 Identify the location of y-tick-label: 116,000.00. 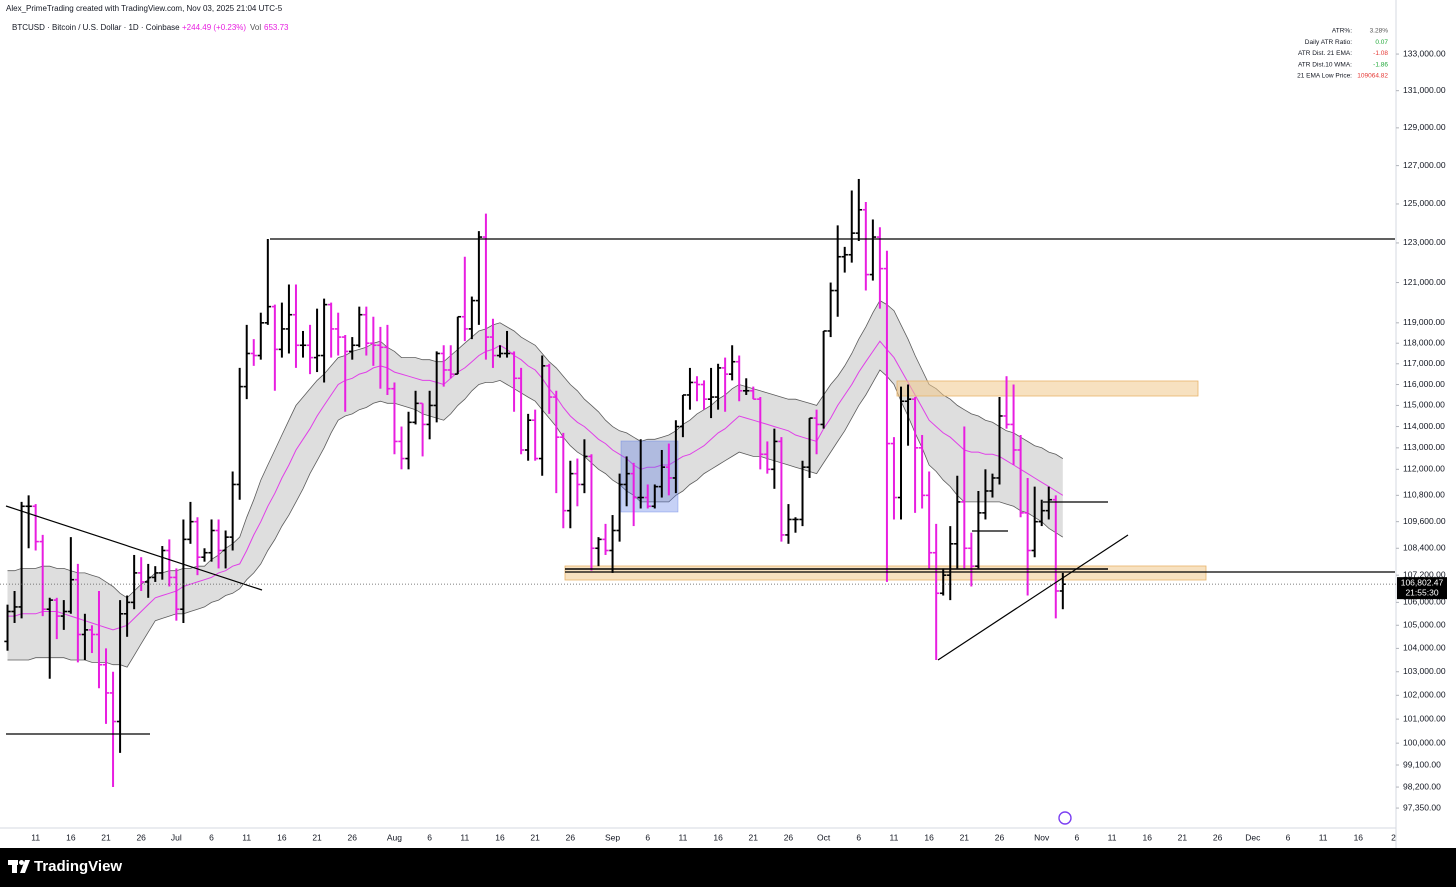
(1424, 384).